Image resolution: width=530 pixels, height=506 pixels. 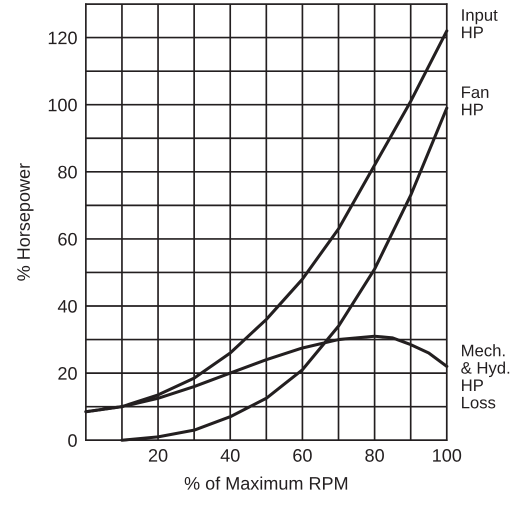 What do you see at coordinates (485, 376) in the screenshot?
I see `series-label: Mech. & Hyd. HP Loss` at bounding box center [485, 376].